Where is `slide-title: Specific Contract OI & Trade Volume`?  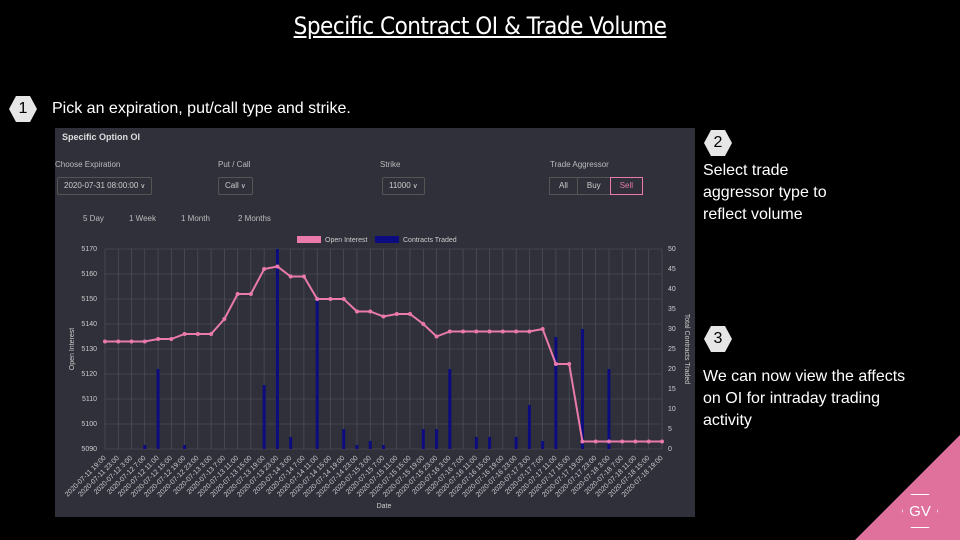
slide-title: Specific Contract OI & Trade Volume is located at coordinates (480, 26).